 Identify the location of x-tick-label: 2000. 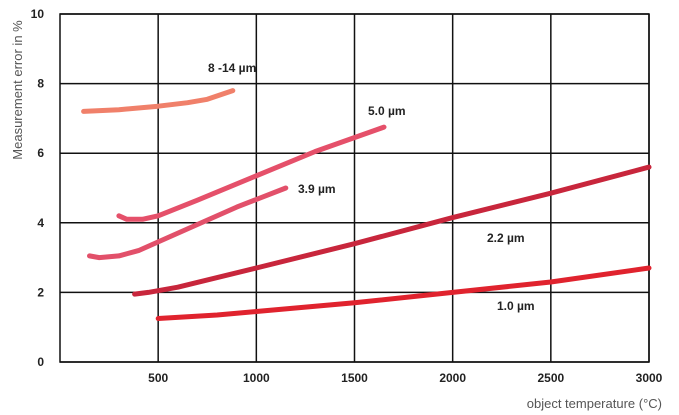
(452, 378).